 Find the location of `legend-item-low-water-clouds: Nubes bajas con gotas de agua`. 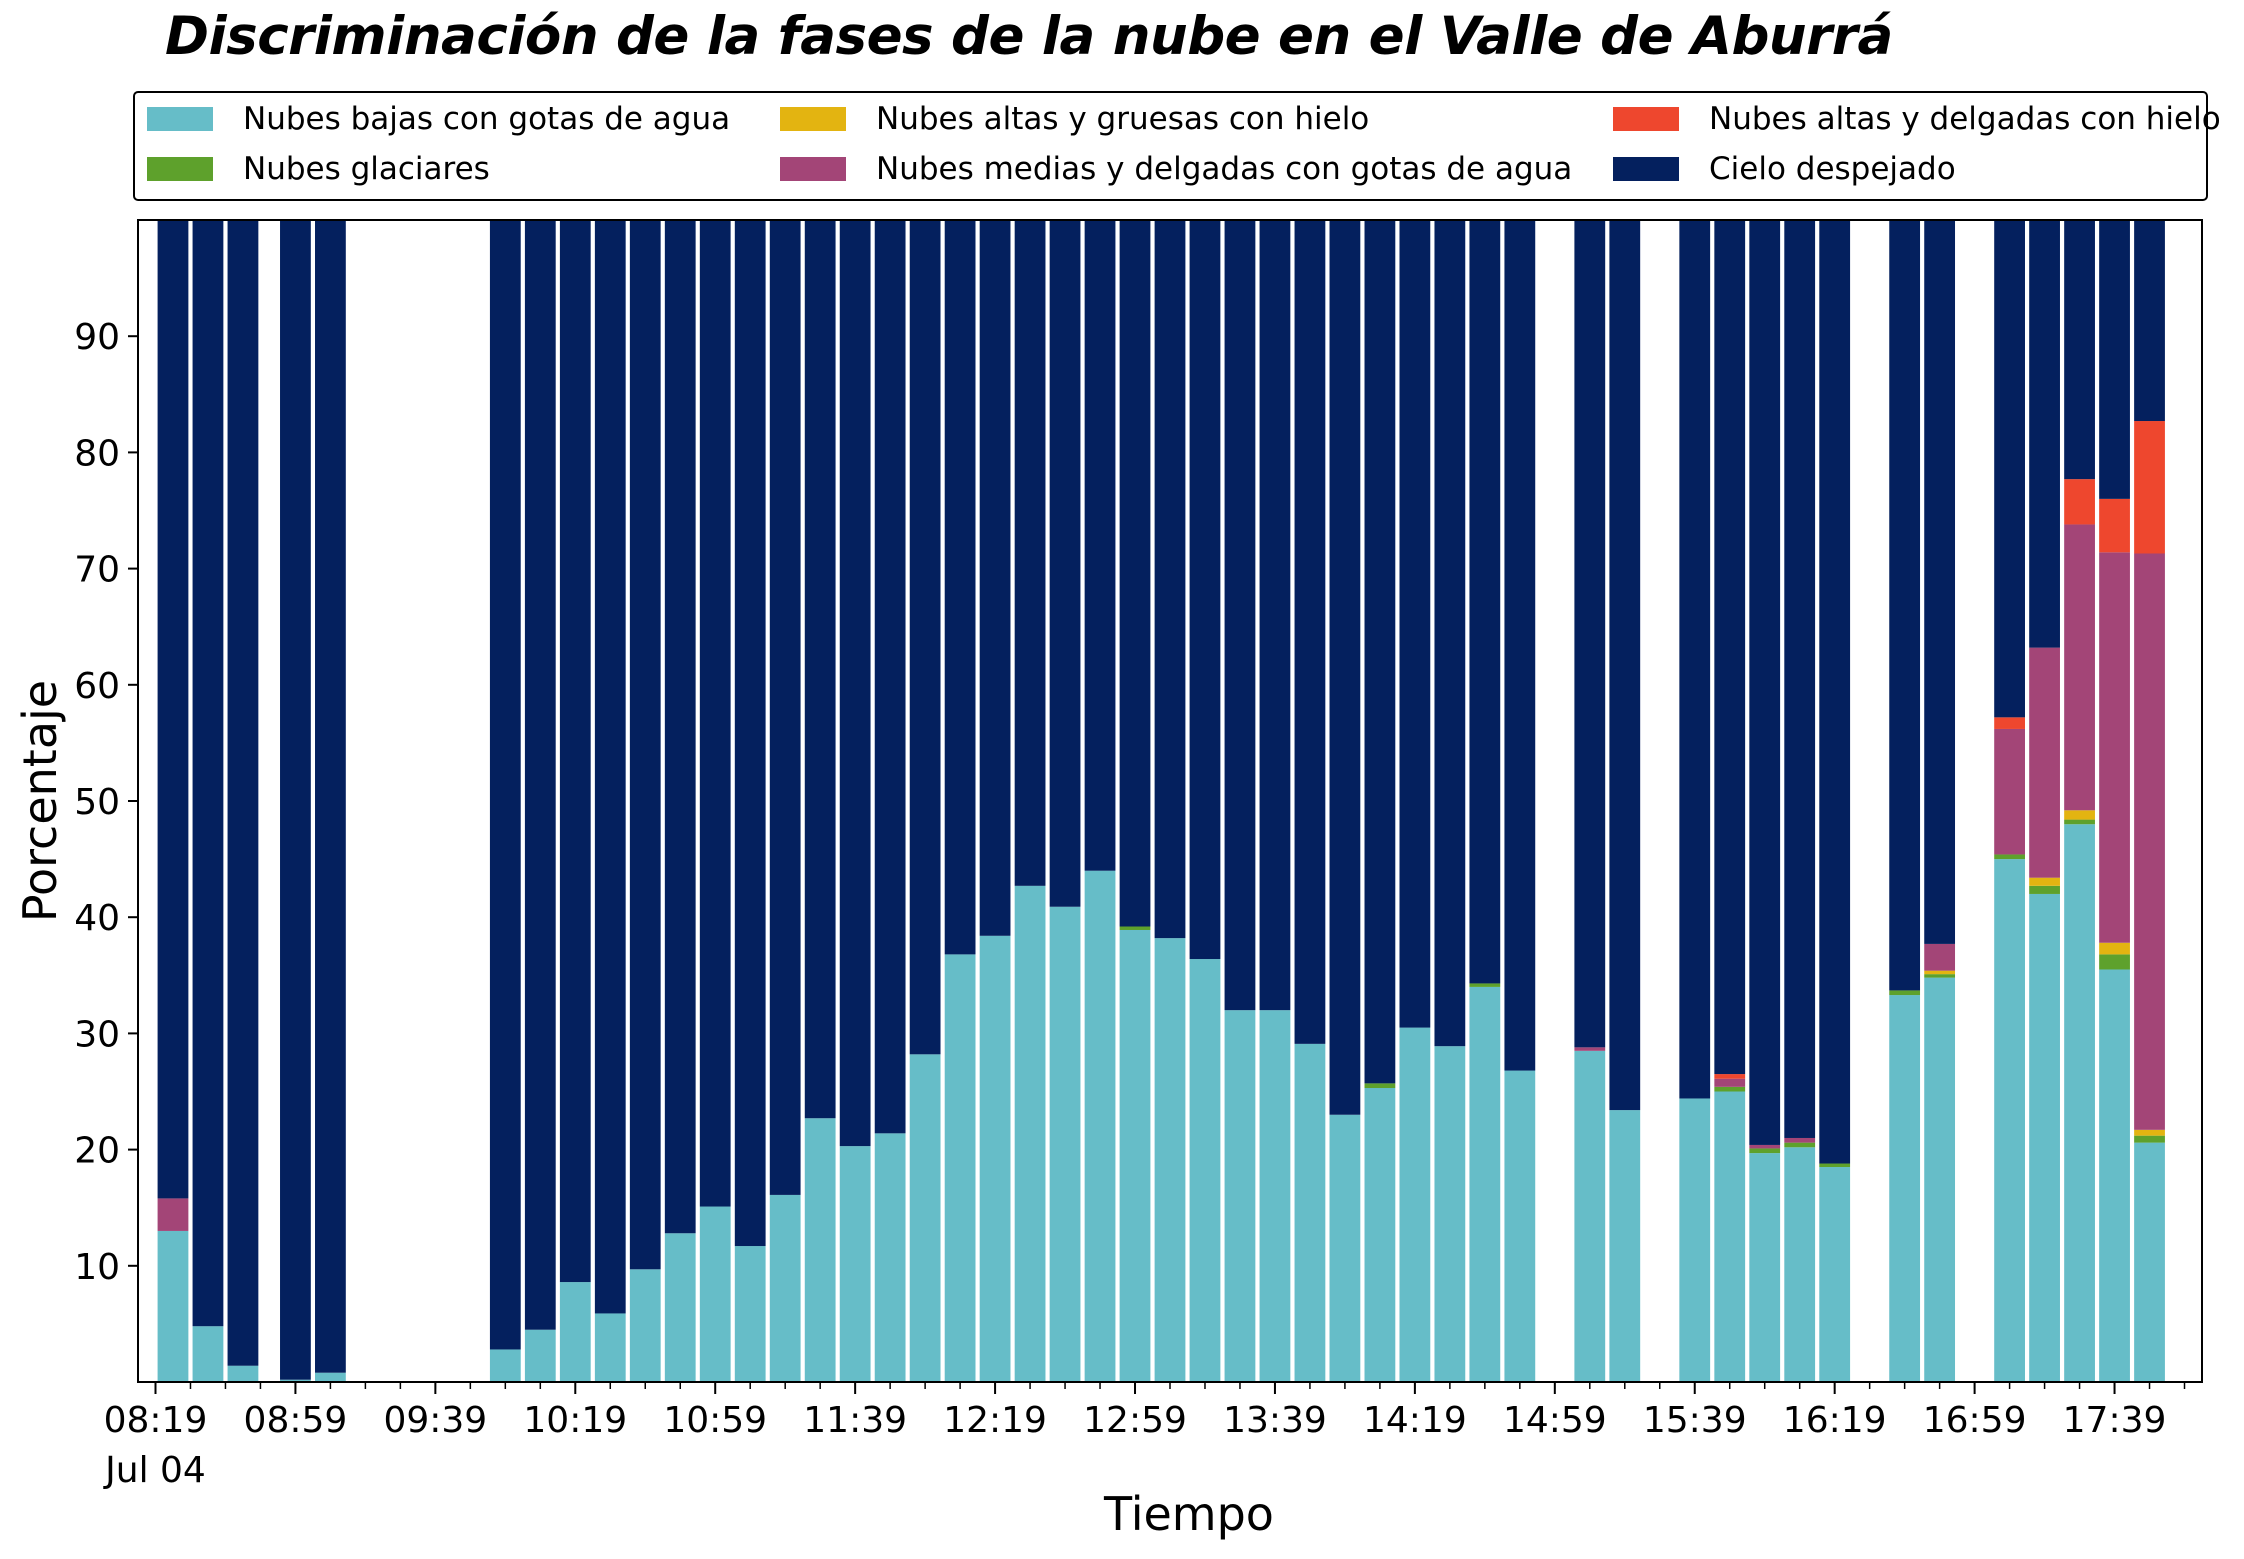

legend-item-low-water-clouds: Nubes bajas con gotas de agua is located at coordinates (438, 119).